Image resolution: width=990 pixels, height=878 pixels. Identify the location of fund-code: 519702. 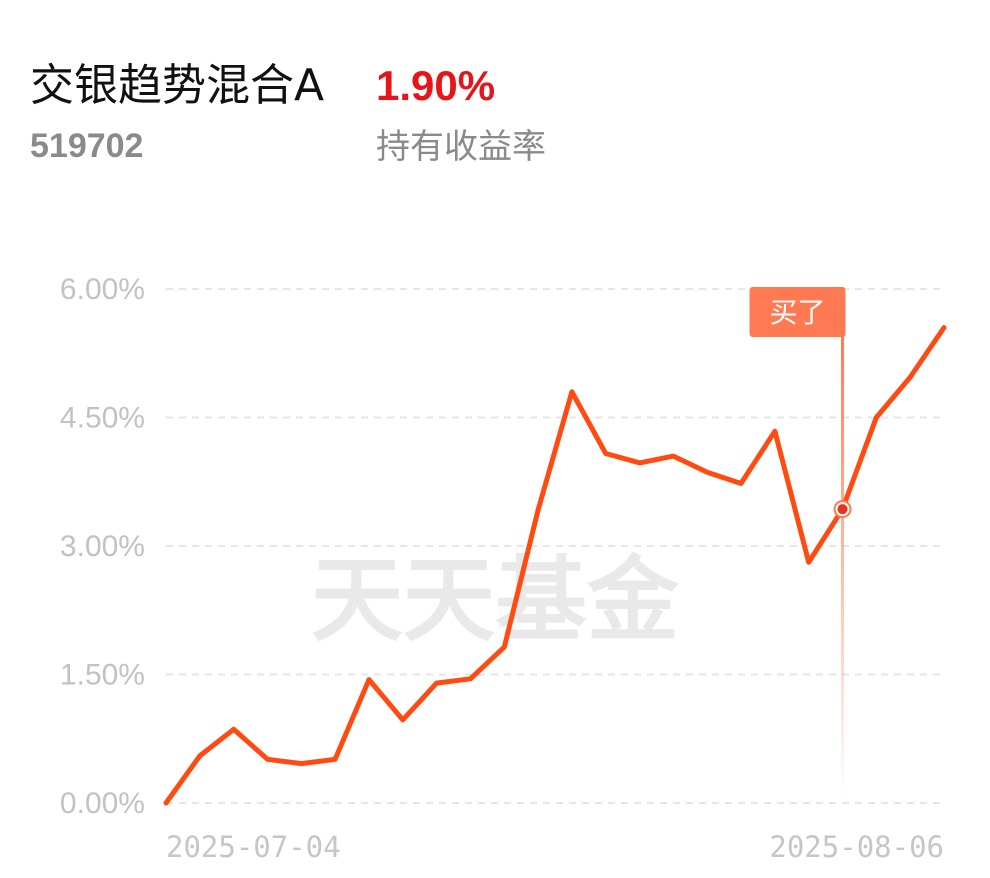
(87, 146).